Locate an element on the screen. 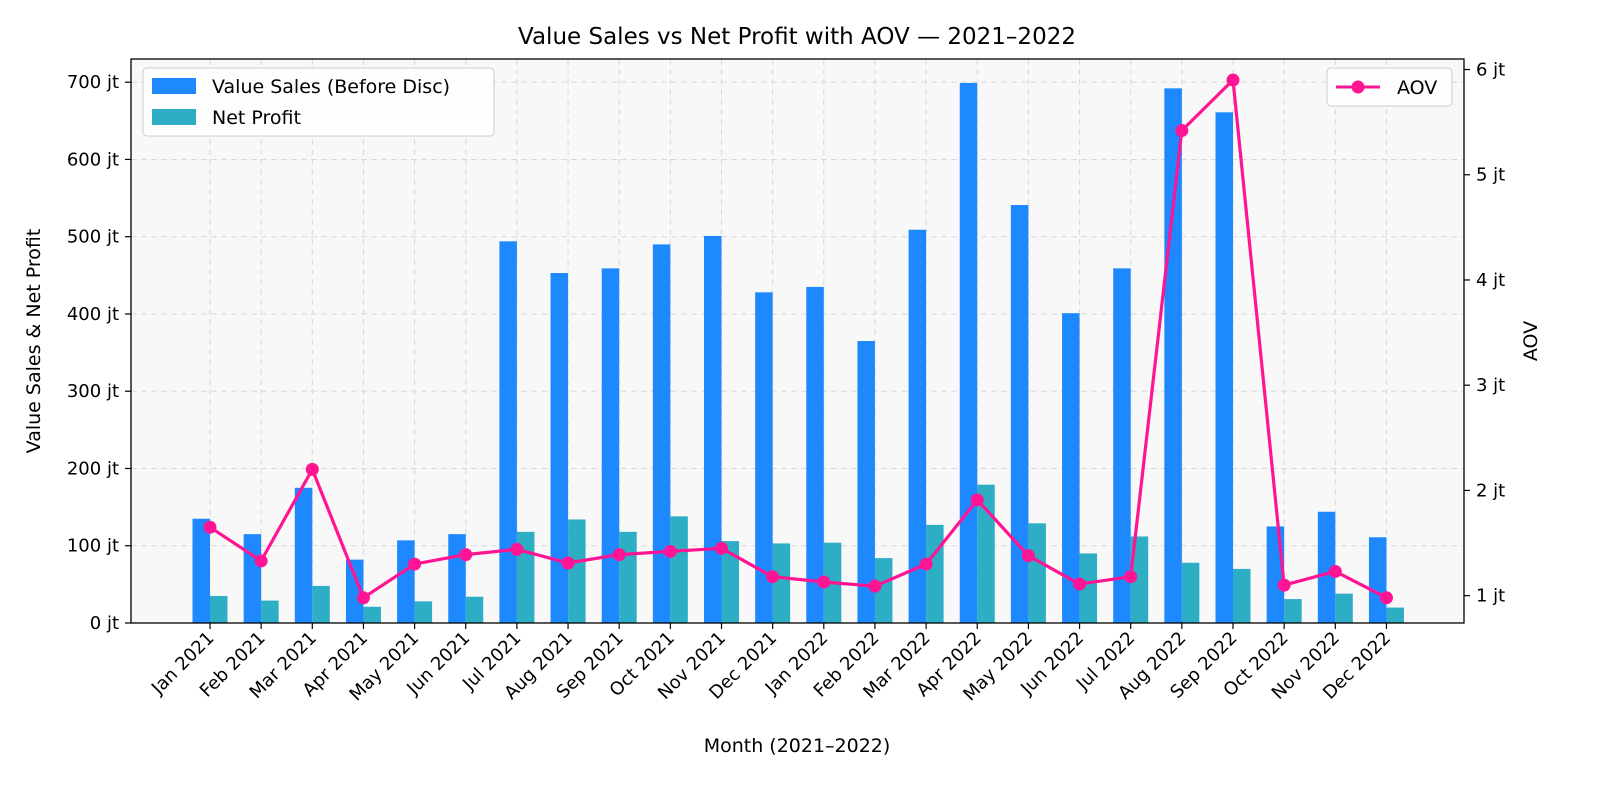 The image size is (1600, 800). x-axis-title: Month (2021–2022) is located at coordinates (797, 746).